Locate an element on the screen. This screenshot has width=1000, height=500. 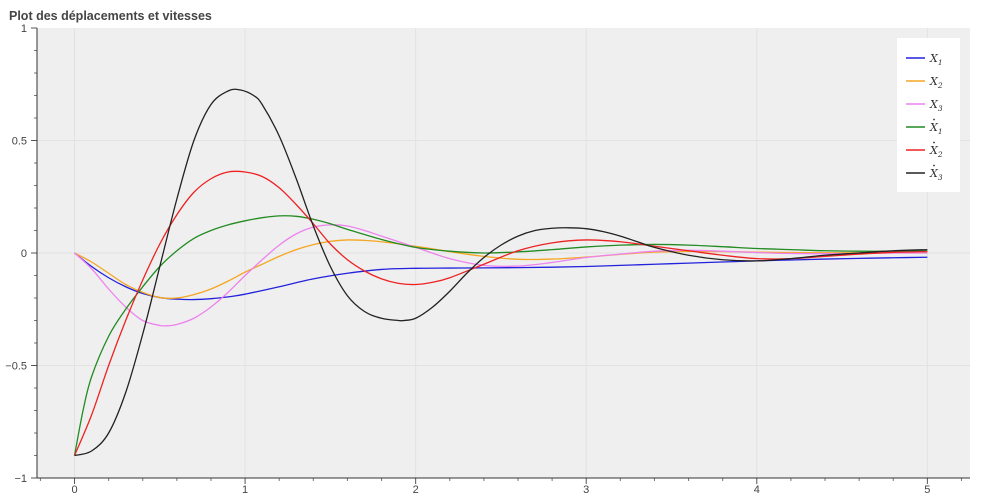
x-tick-label: 4 is located at coordinates (757, 490).